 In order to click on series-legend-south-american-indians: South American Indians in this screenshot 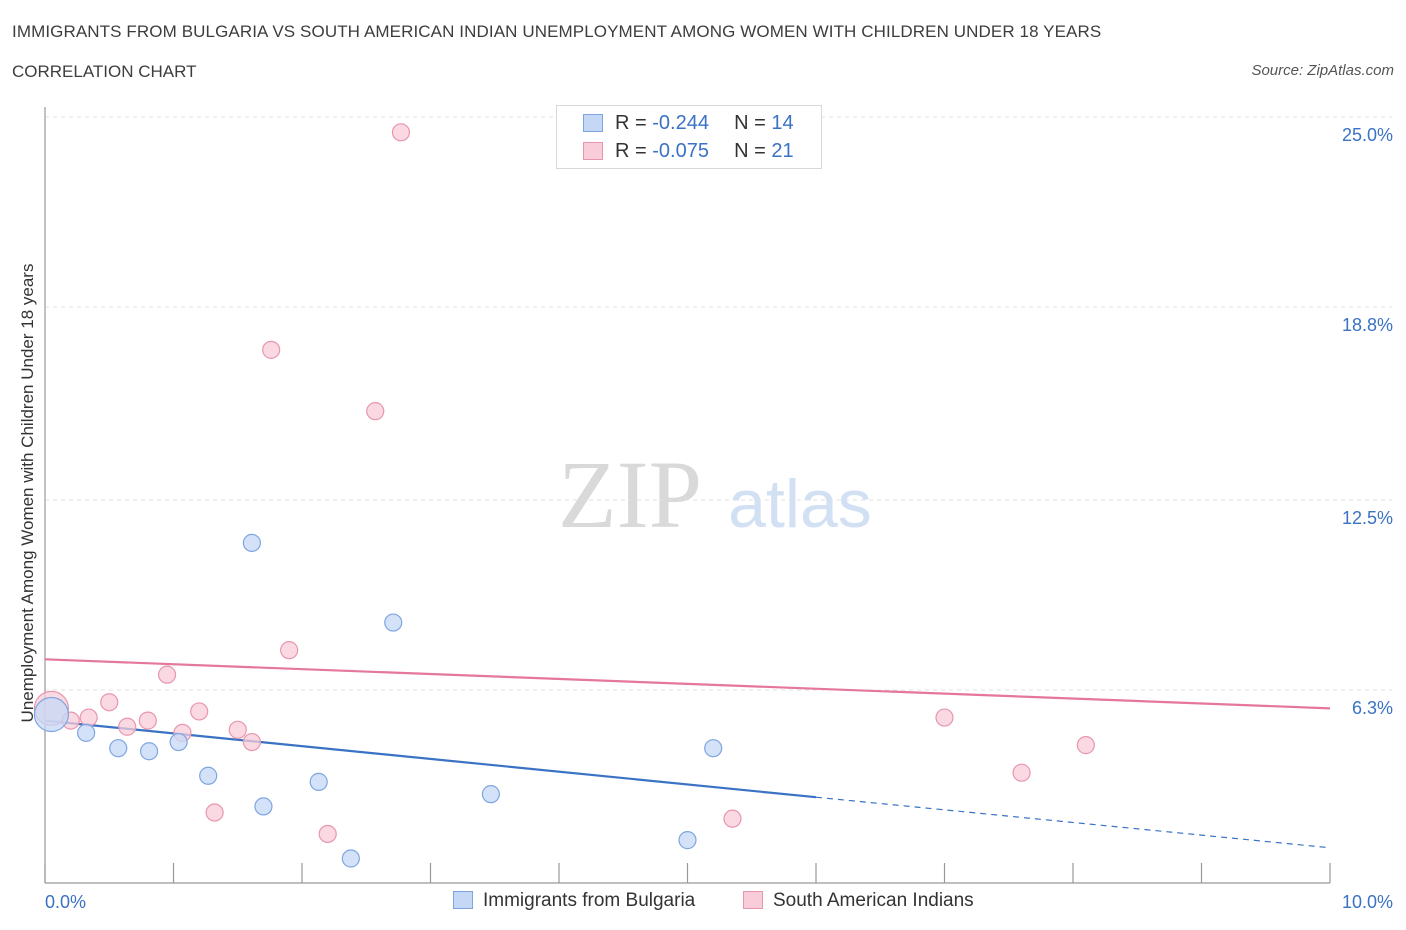, I will do `click(858, 901)`.